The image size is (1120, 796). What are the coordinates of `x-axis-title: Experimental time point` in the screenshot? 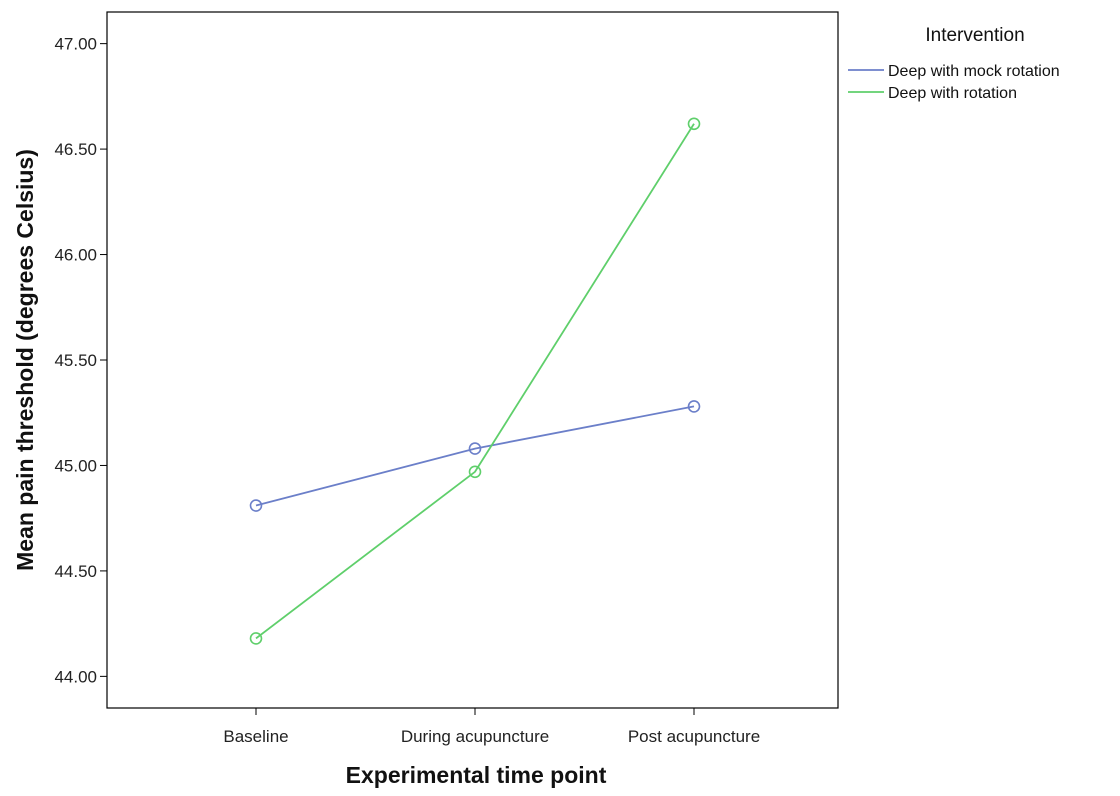 It's located at (476, 775).